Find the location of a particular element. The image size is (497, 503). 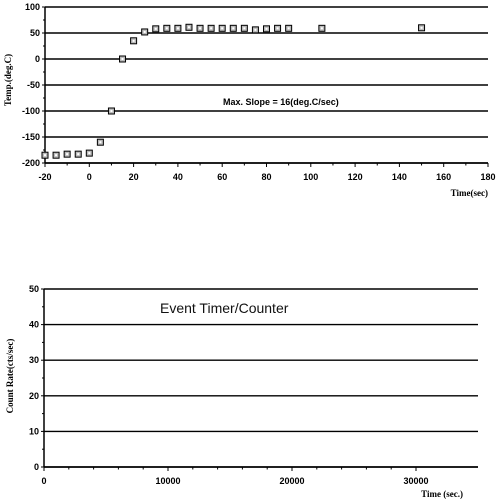

c1-y-tick-label: -150 is located at coordinates (31, 137).